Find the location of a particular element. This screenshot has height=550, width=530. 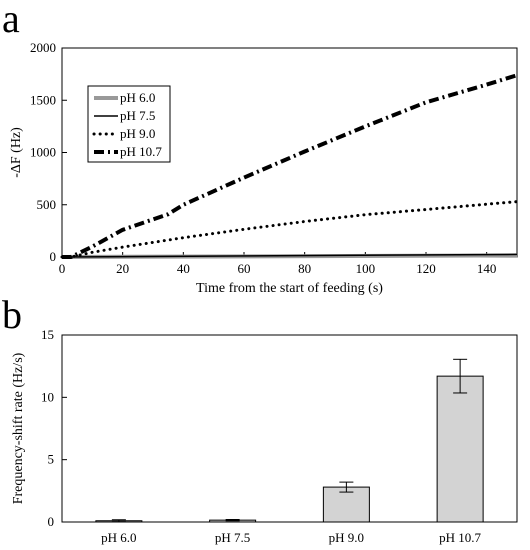

legend-label: pH 9.0 is located at coordinates (137, 133).